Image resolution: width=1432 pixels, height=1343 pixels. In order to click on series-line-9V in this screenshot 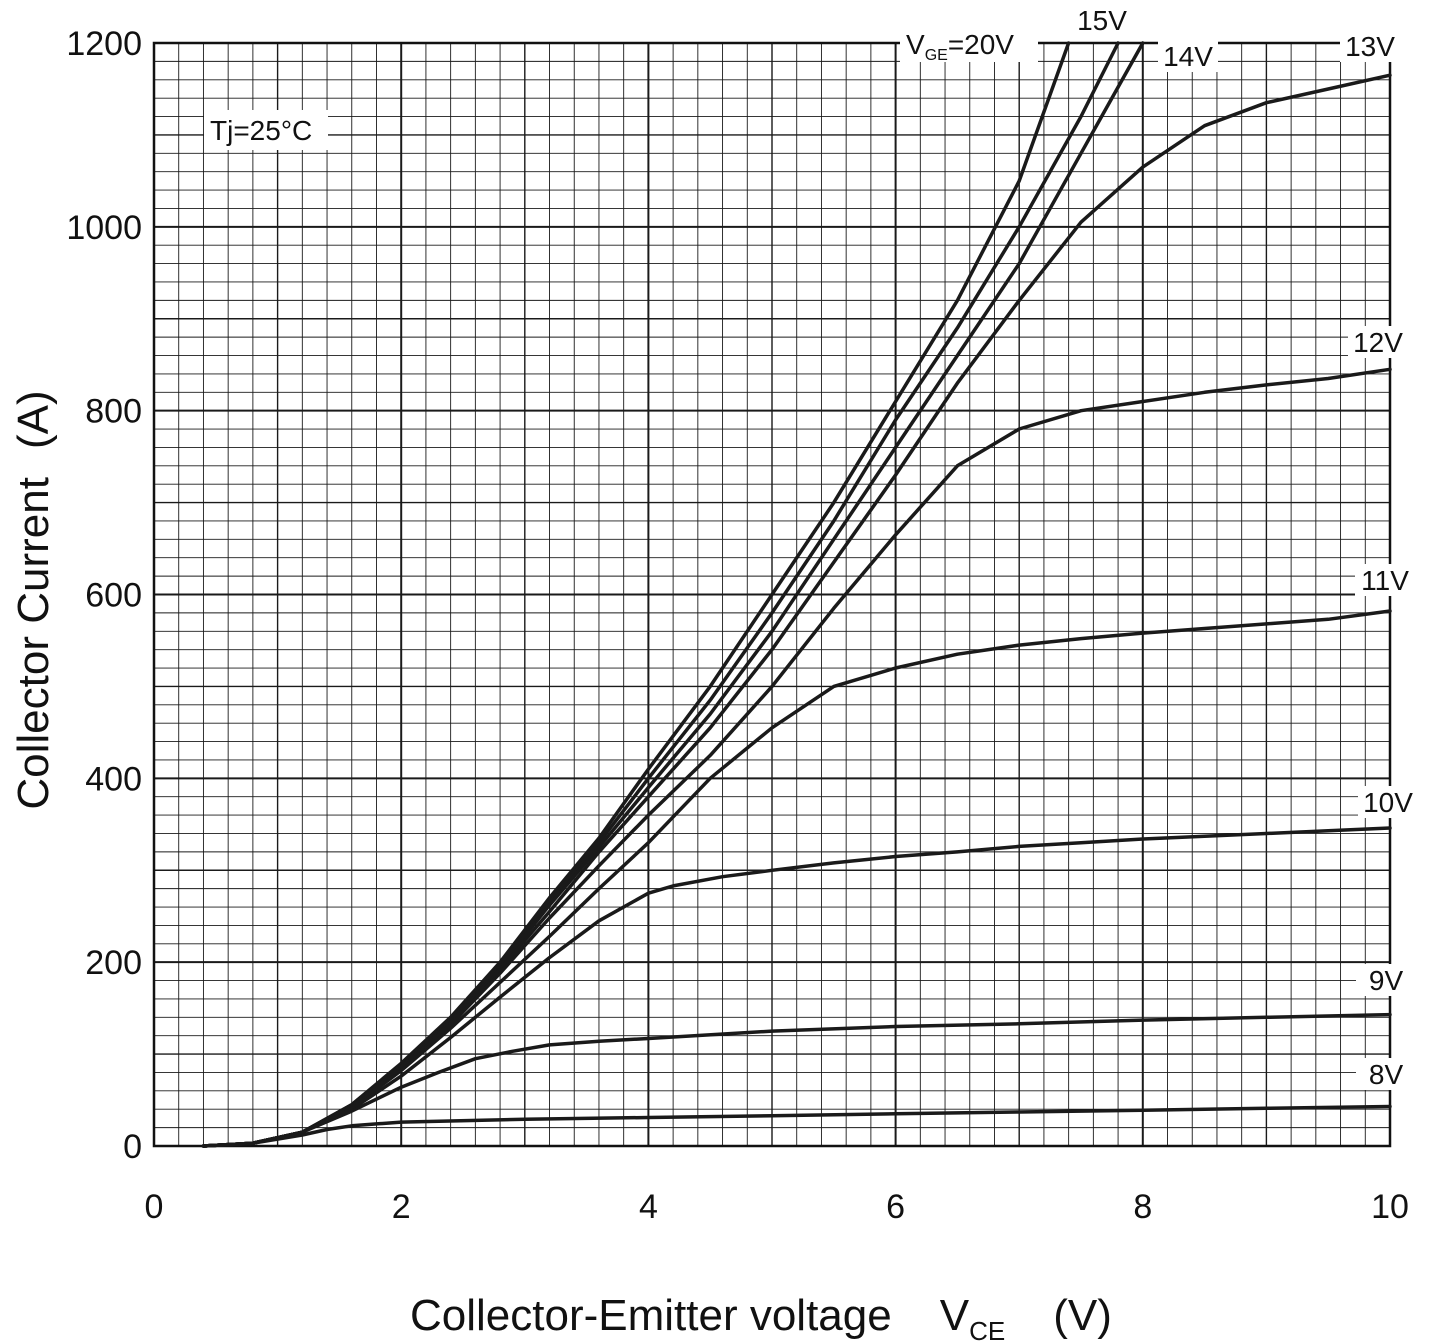, I will do `click(796, 1080)`.